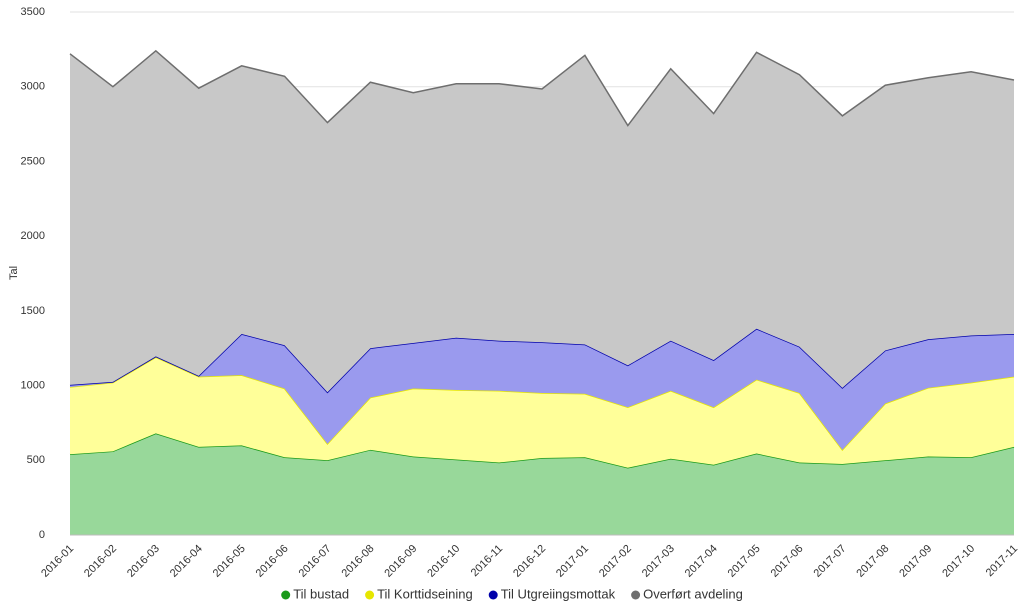  I want to click on x-tick-label: 2017-08, so click(872, 561).